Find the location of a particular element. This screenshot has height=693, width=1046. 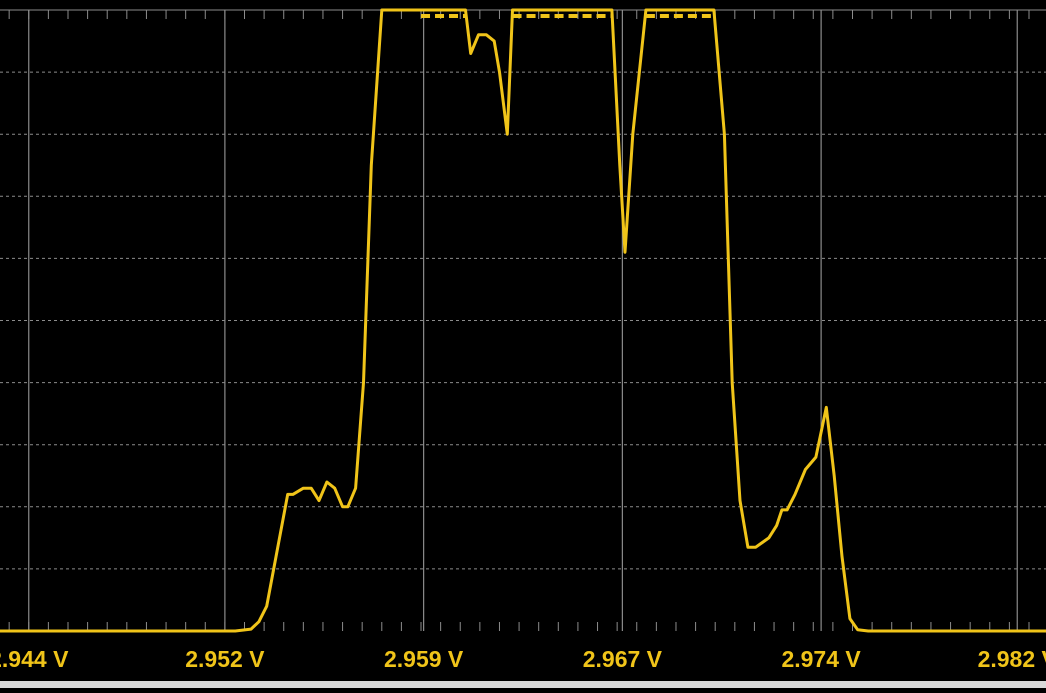

x-tick-label: 2.974 V is located at coordinates (821, 659).